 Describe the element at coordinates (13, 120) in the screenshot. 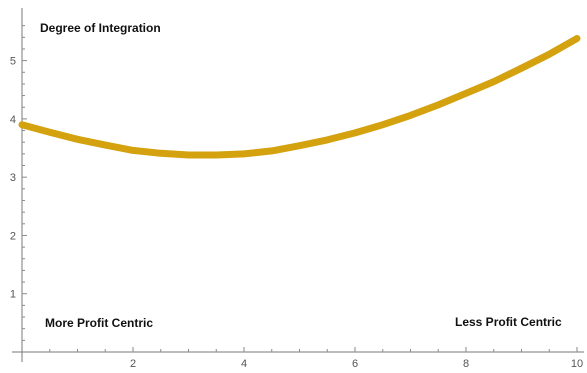

I see `y-tick-label: 4` at that location.